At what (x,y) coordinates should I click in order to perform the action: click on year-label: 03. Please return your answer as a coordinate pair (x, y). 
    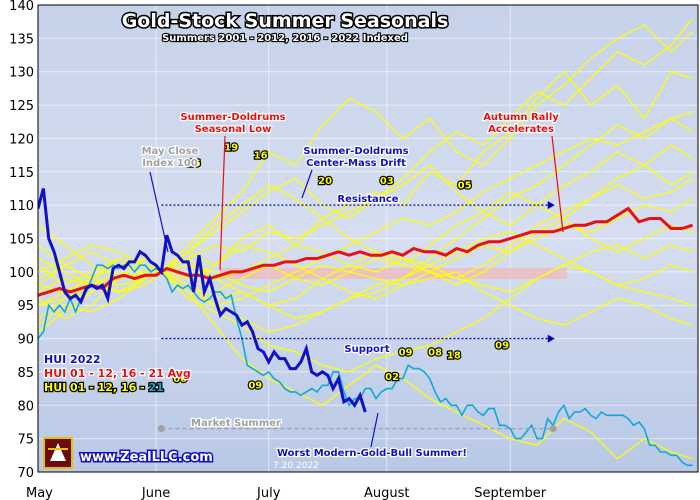
    Looking at the image, I should click on (387, 181).